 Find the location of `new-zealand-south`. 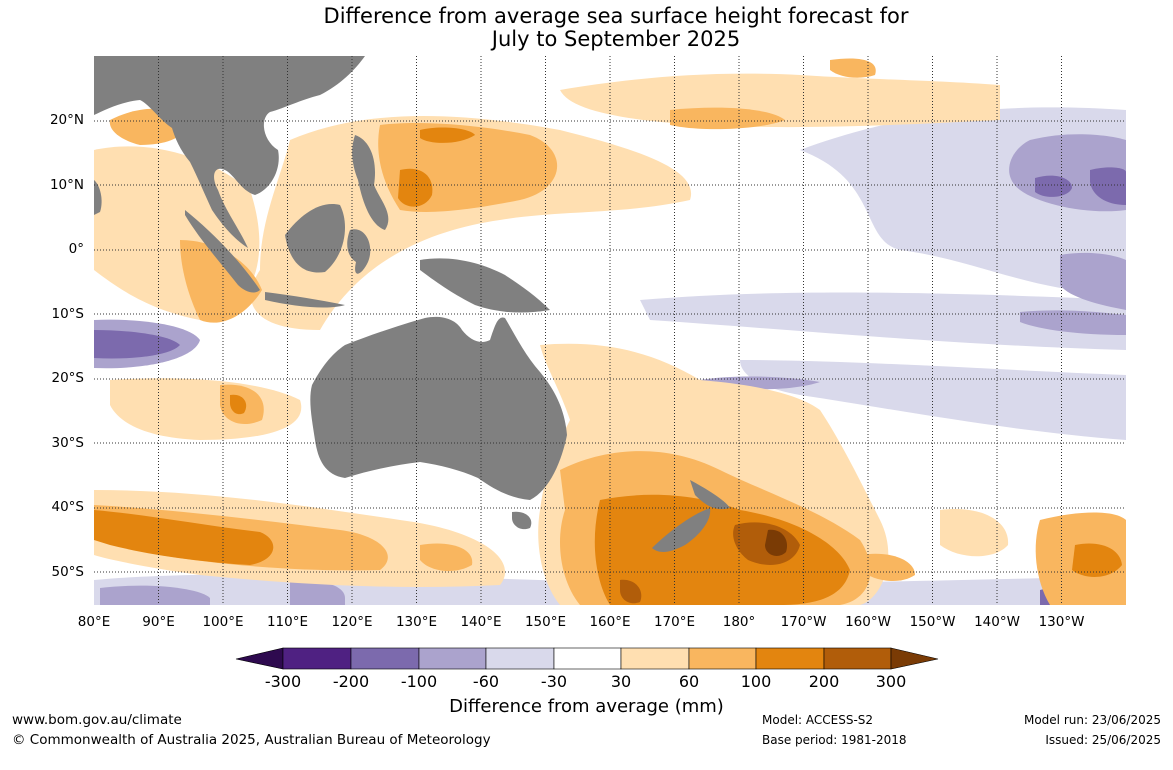

new-zealand-south is located at coordinates (681, 530).